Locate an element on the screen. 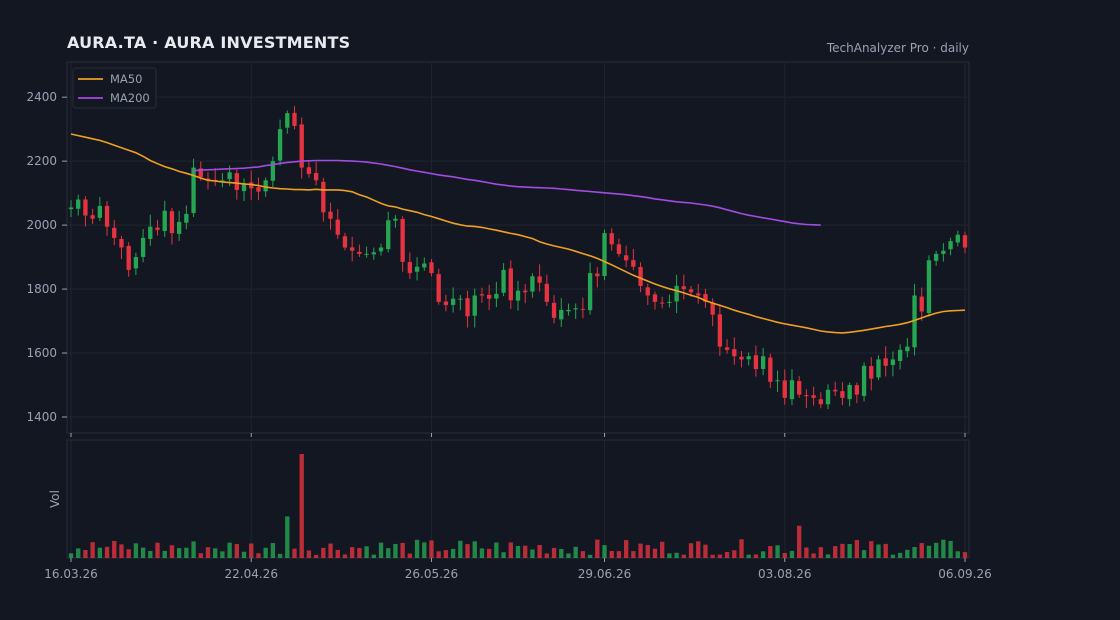 This screenshot has width=1120, height=620. legend-label: MA50 is located at coordinates (126, 79).